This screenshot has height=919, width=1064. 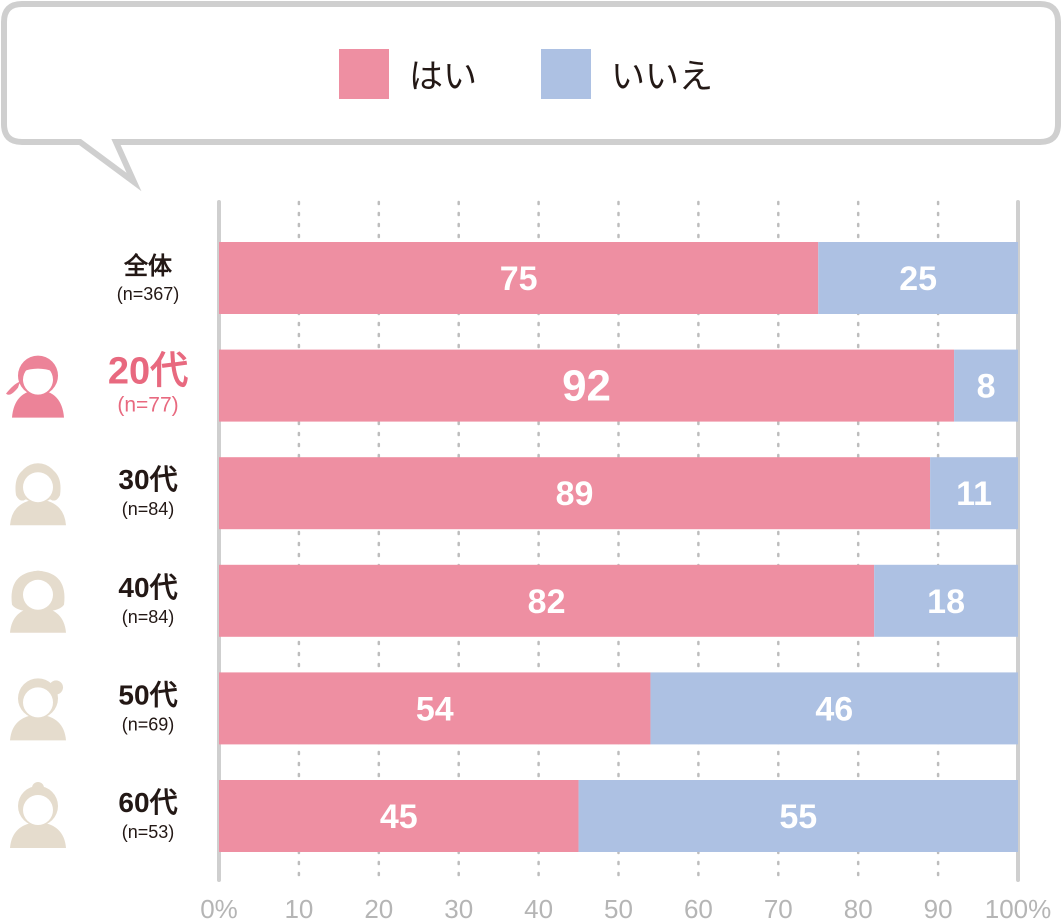 I want to click on woman-bun-icon, so click(x=38, y=709).